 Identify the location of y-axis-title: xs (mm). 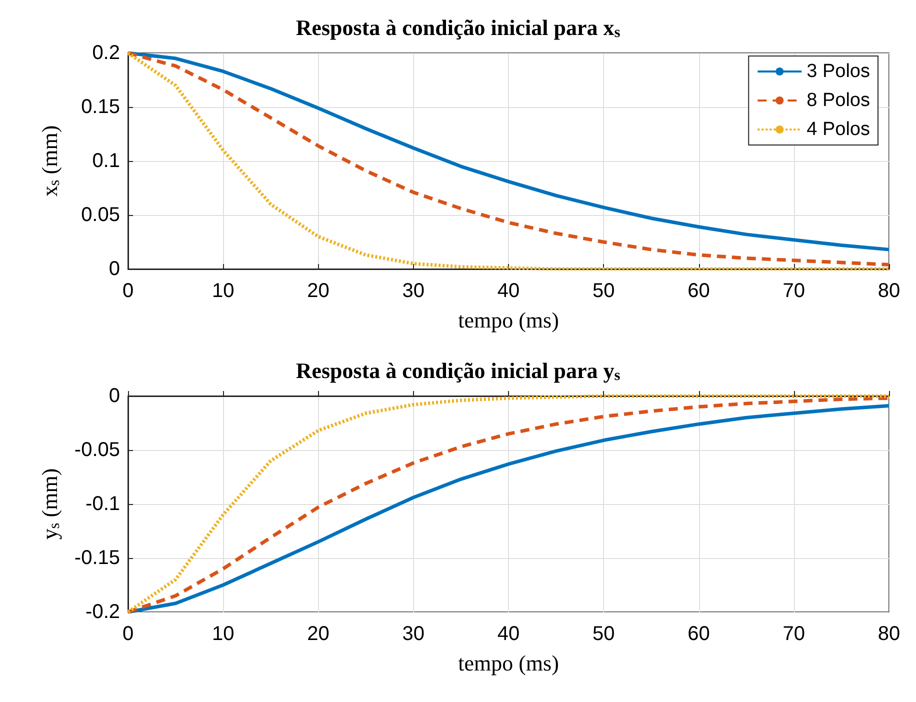
(50, 161).